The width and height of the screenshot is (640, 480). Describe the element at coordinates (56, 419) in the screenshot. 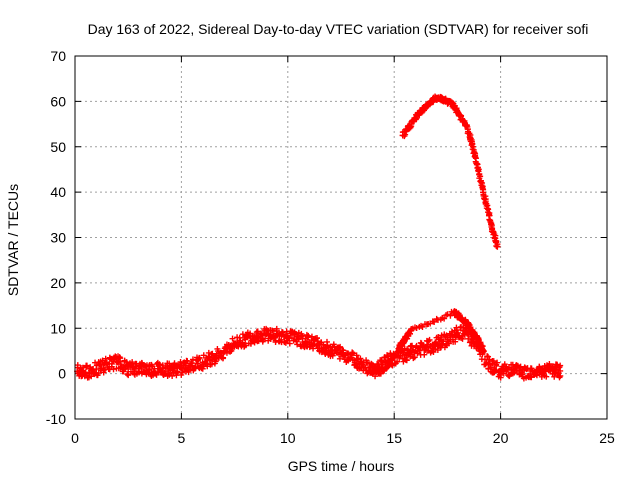

I see `y-tick-label: -10` at that location.